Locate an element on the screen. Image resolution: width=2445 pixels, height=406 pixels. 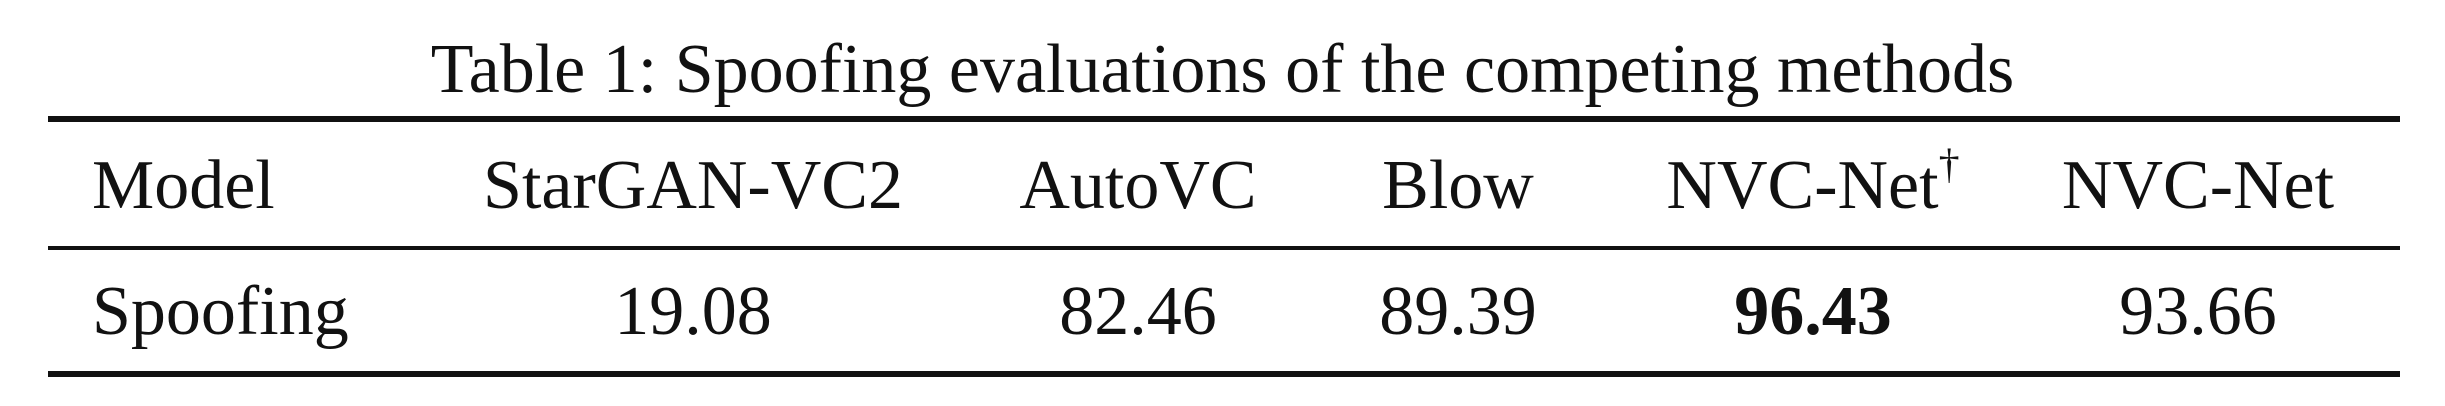
cell-autovc: 82.46 is located at coordinates (1138, 311).